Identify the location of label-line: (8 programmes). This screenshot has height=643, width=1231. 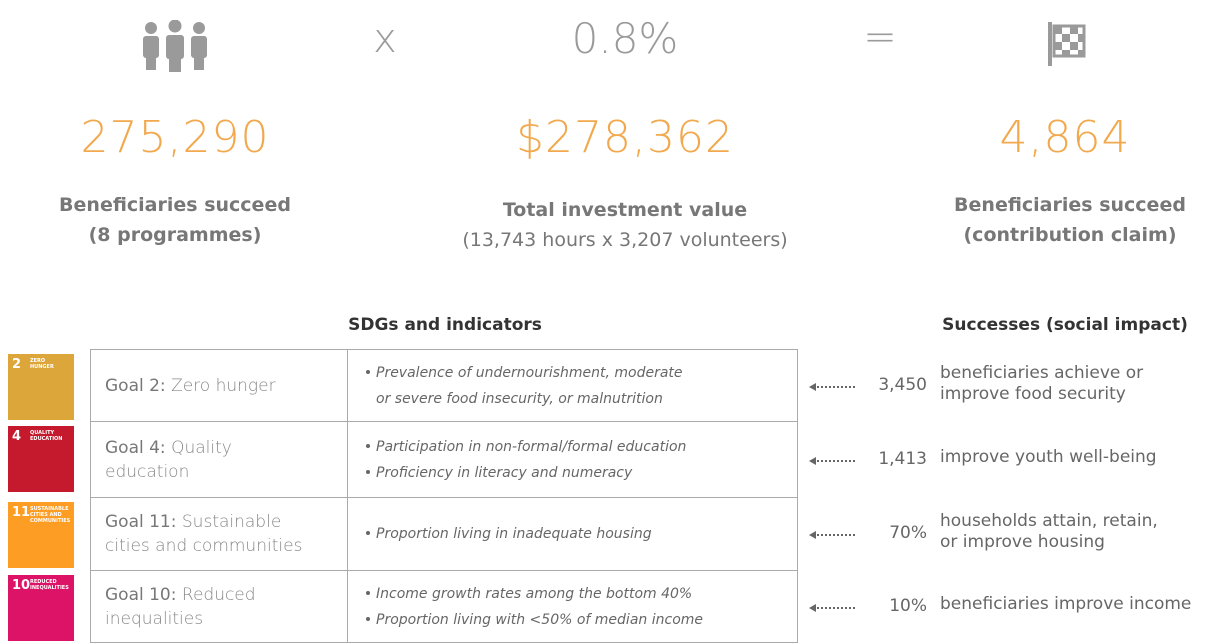
(175, 235).